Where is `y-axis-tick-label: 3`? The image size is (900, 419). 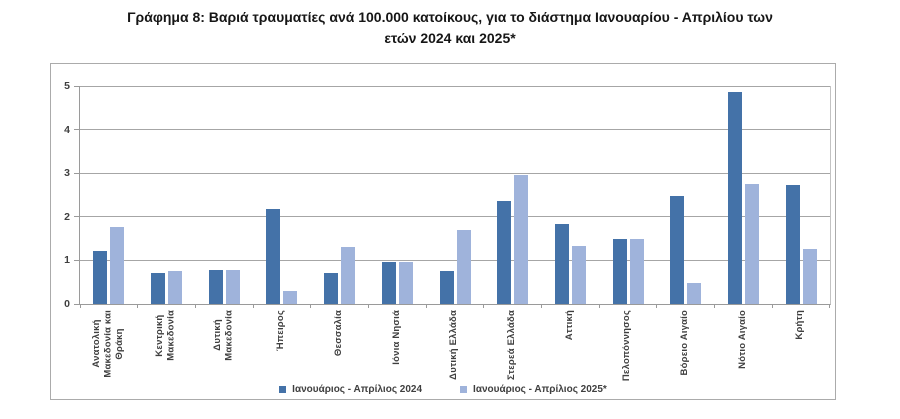 y-axis-tick-label: 3 is located at coordinates (67, 173).